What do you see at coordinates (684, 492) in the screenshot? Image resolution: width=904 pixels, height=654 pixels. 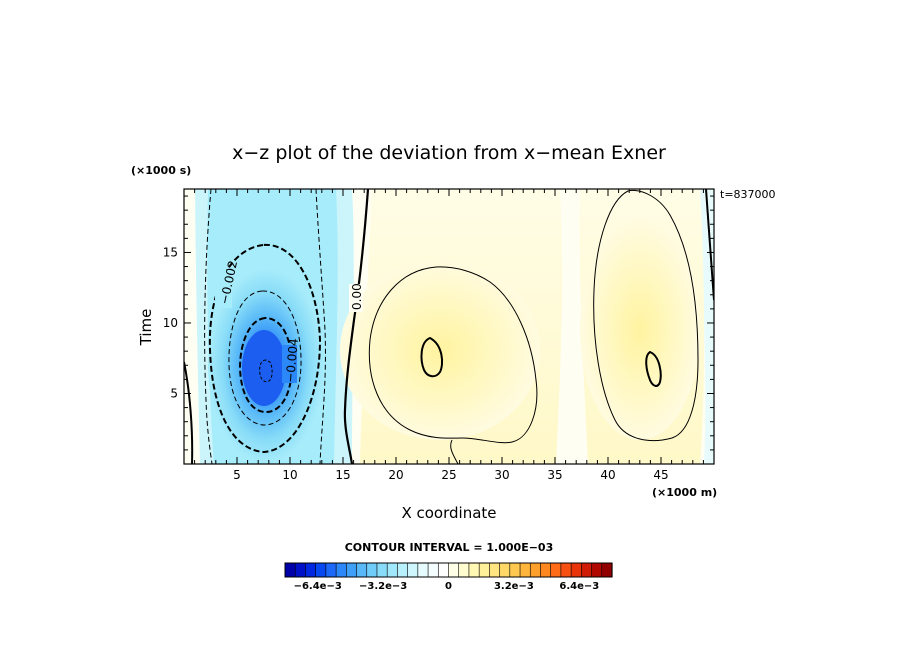 I see `x-unit-label: (×1000 m)` at bounding box center [684, 492].